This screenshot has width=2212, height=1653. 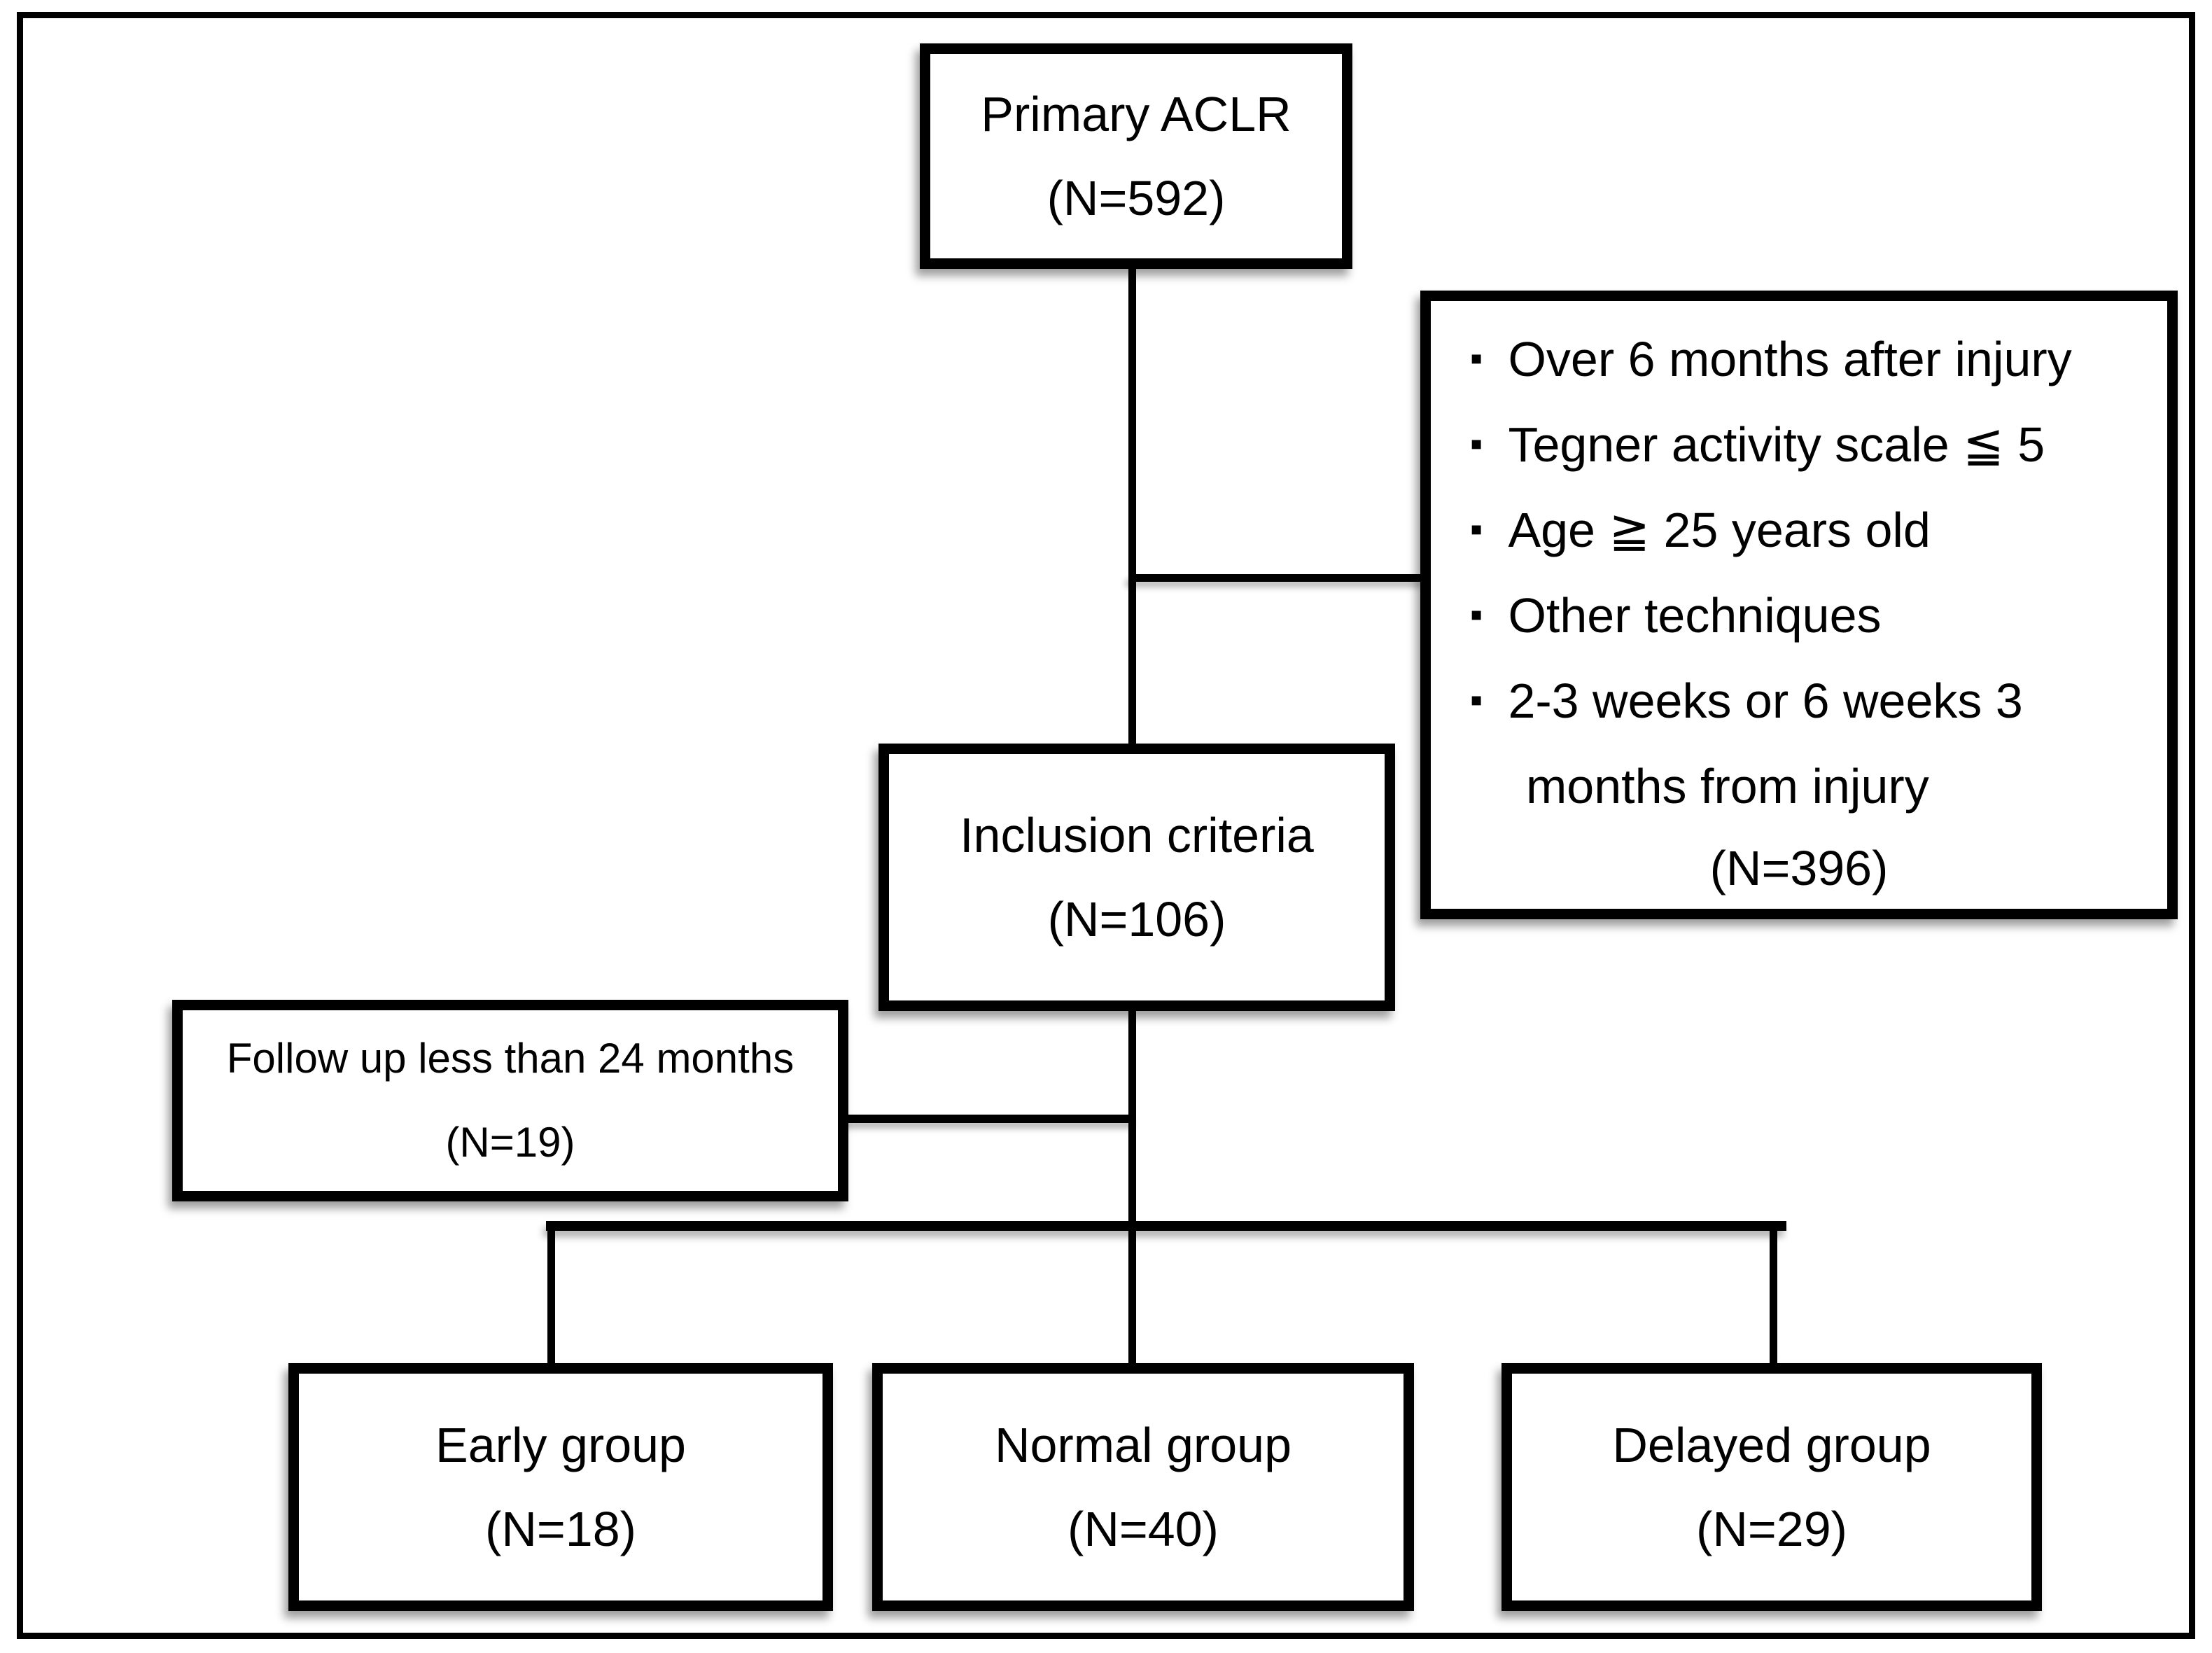 What do you see at coordinates (560, 1487) in the screenshot?
I see `early-group-box: Early group (N=18)` at bounding box center [560, 1487].